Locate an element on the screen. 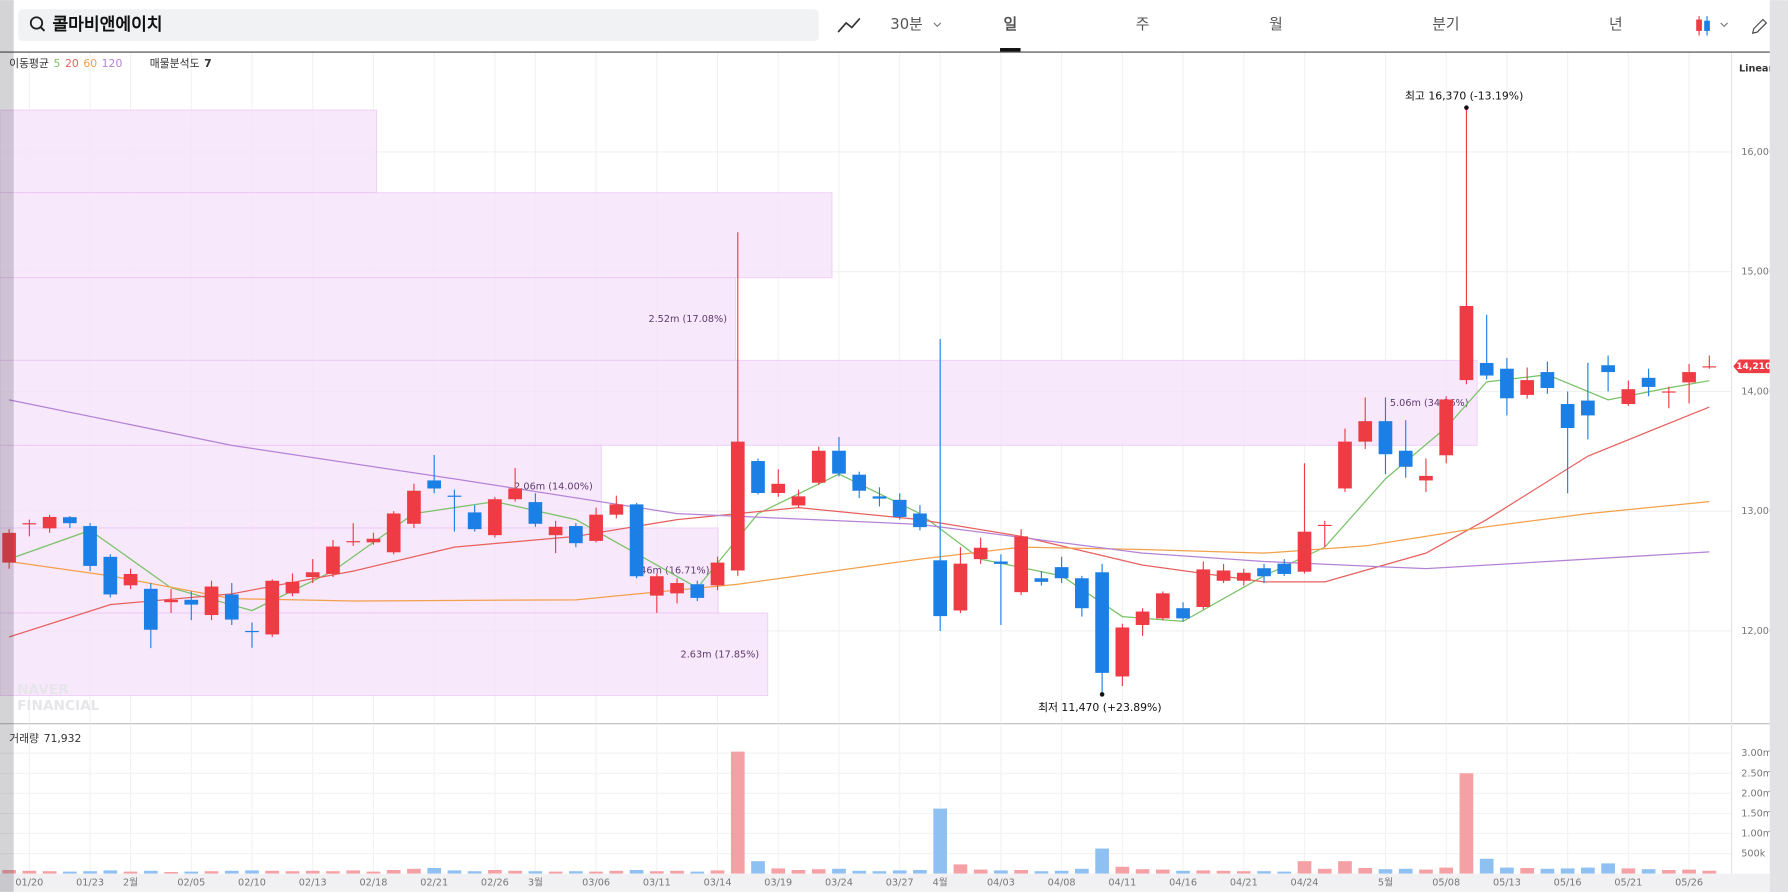 This screenshot has height=892, width=1788. x-tick-label: 04/16 is located at coordinates (1183, 883).